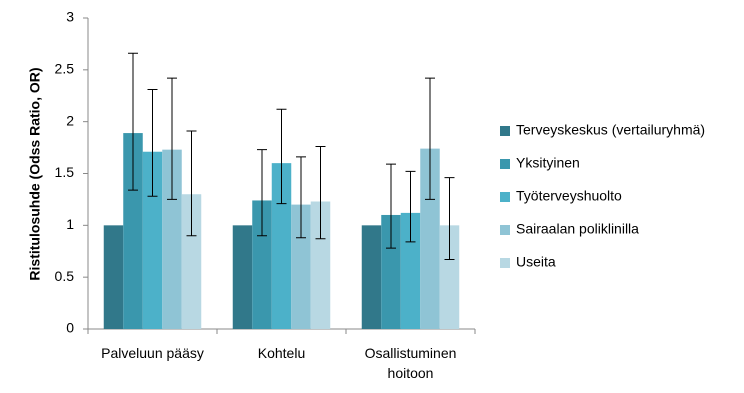 The image size is (744, 393). Describe the element at coordinates (548, 163) in the screenshot. I see `legend-label: Yksityinen` at that location.